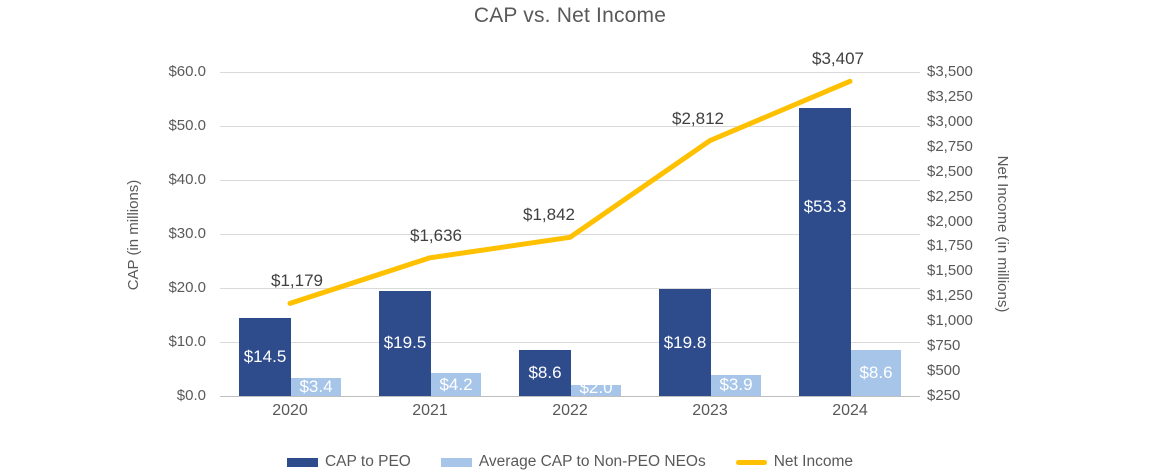  Describe the element at coordinates (825, 207) in the screenshot. I see `bar-data-label: $53.3` at that location.